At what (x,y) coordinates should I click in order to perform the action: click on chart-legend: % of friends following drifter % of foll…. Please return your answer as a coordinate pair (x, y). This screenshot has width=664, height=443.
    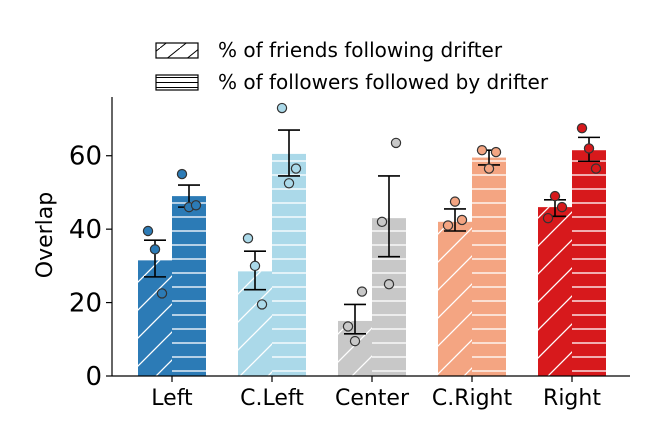
    Looking at the image, I should click on (352, 66).